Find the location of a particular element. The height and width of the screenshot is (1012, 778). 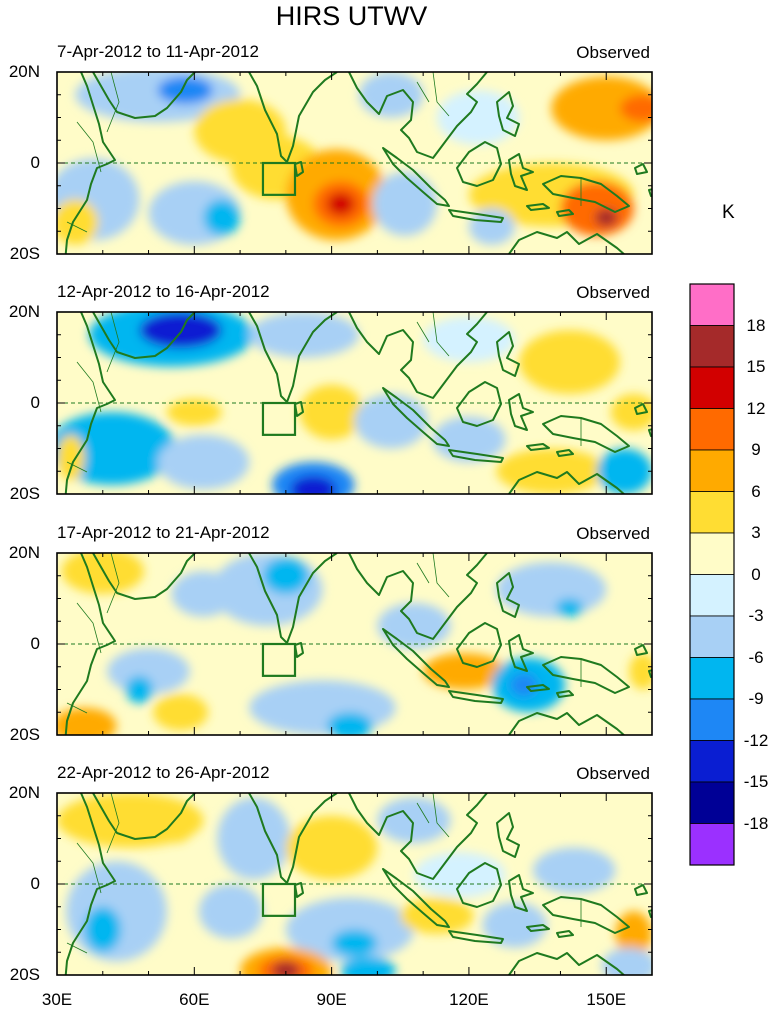

colorbar-label: -6 is located at coordinates (756, 657).